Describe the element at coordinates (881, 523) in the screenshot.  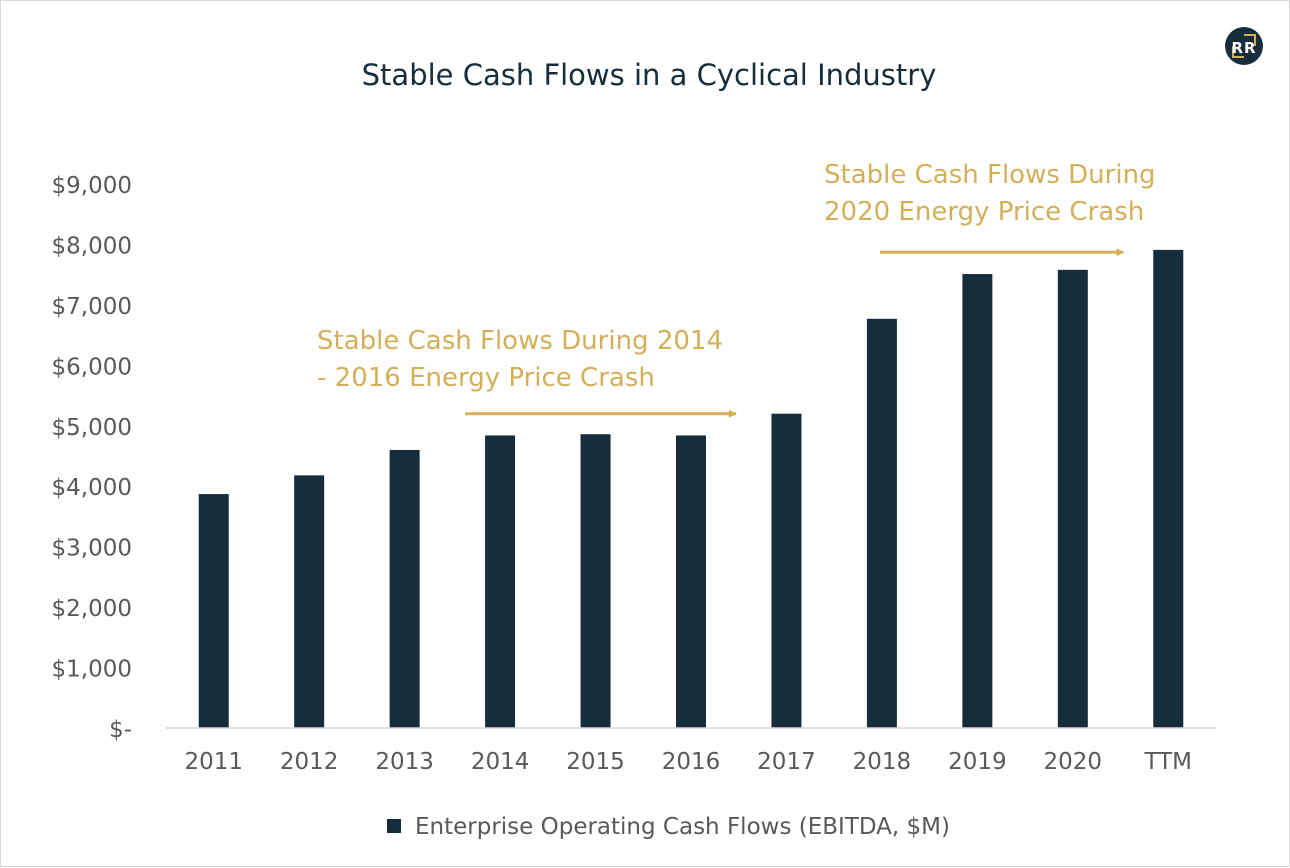
I see `bar-2018` at that location.